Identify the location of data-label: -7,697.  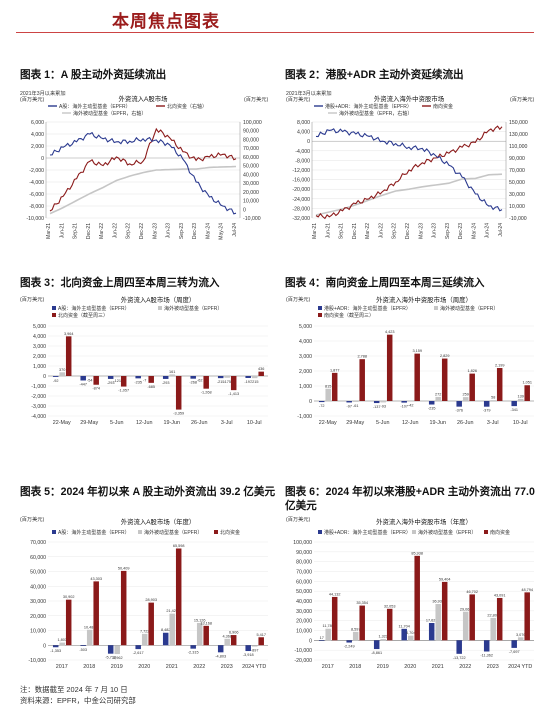
(514, 652).